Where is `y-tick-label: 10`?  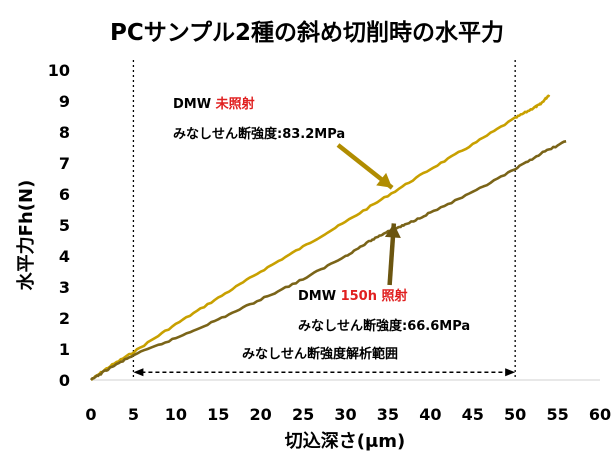 y-tick-label: 10 is located at coordinates (59, 70).